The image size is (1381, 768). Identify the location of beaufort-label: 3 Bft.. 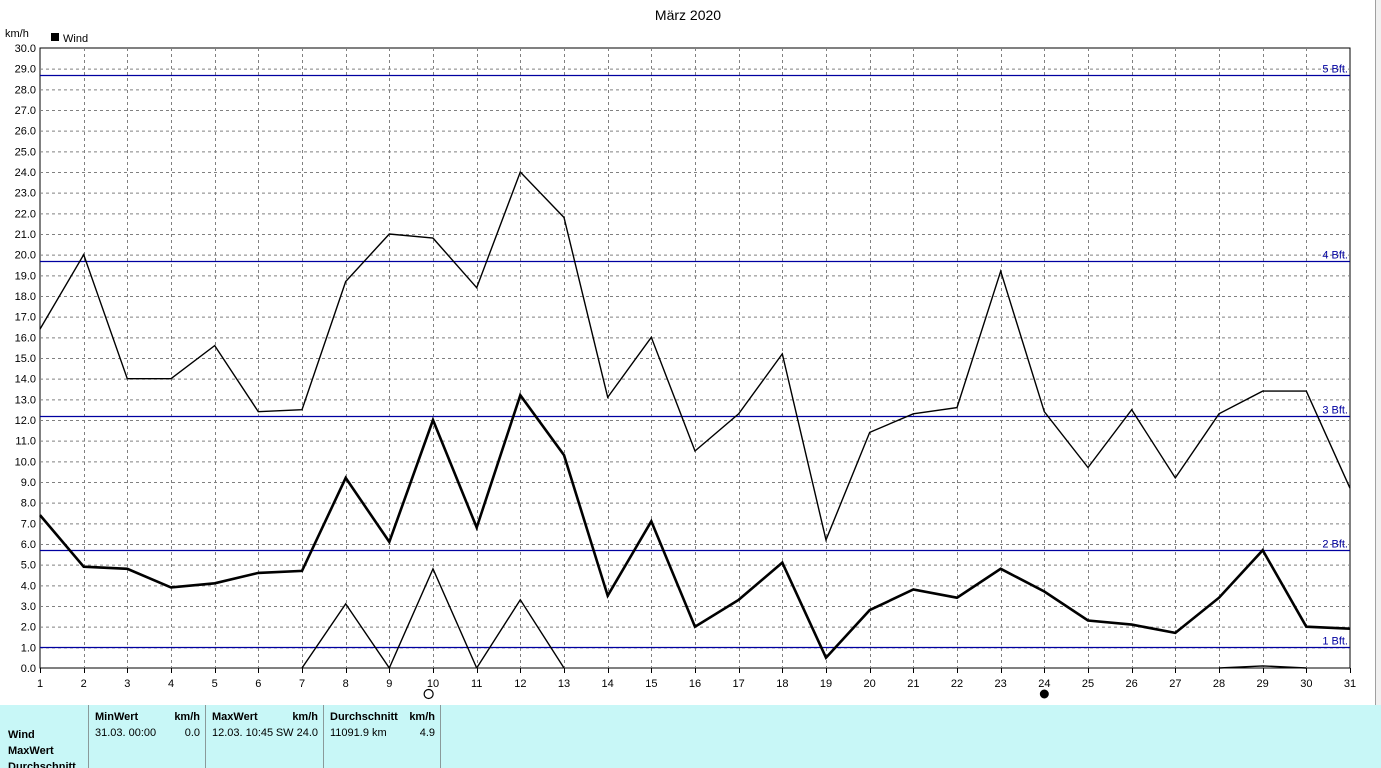
(1335, 411).